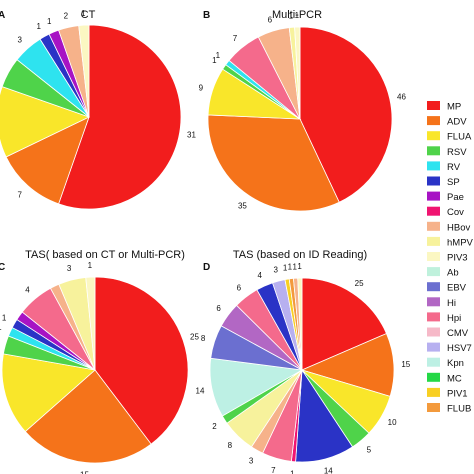  What do you see at coordinates (401, 96) in the screenshot?
I see `slice-value-label: 46` at bounding box center [401, 96].